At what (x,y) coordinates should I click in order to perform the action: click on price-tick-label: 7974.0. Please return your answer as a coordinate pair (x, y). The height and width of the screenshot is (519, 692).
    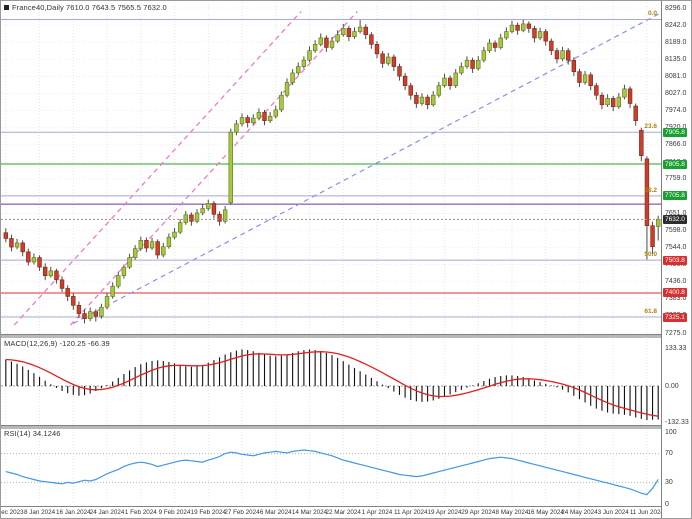
    Looking at the image, I should click on (676, 110).